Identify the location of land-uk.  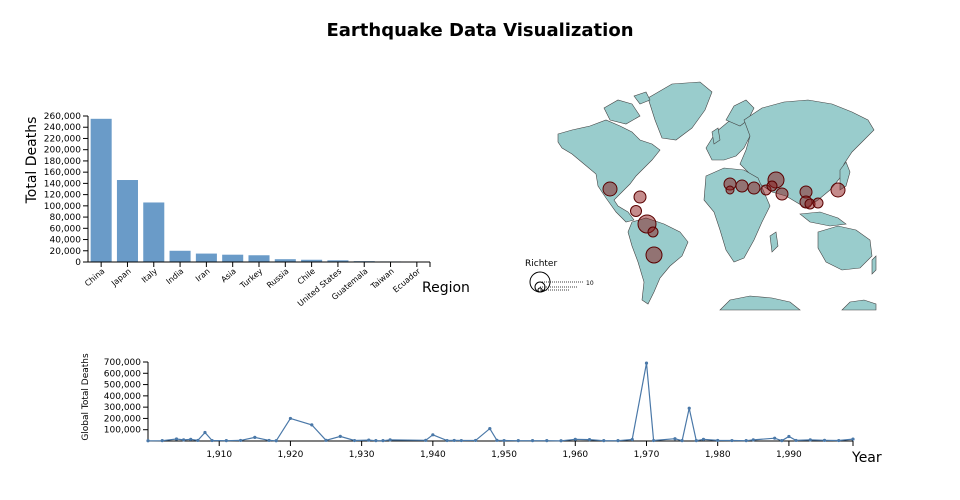
(716, 136).